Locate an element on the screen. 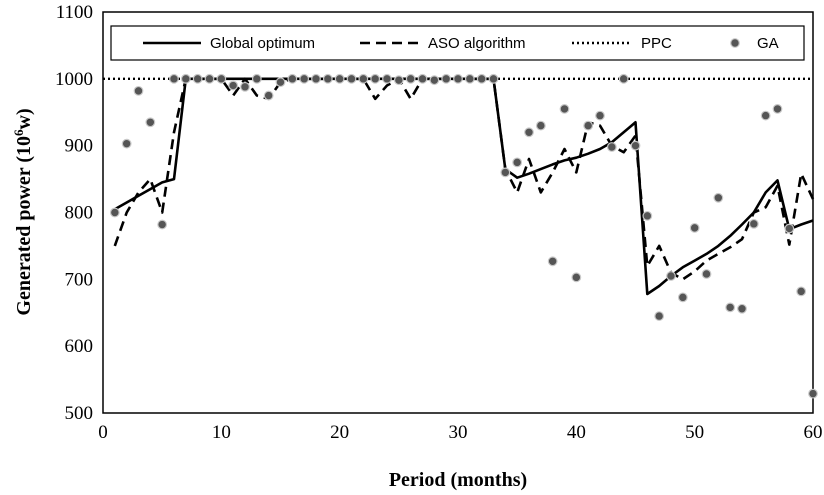 This screenshot has width=824, height=495. y-tick-label: 900 is located at coordinates (79, 146).